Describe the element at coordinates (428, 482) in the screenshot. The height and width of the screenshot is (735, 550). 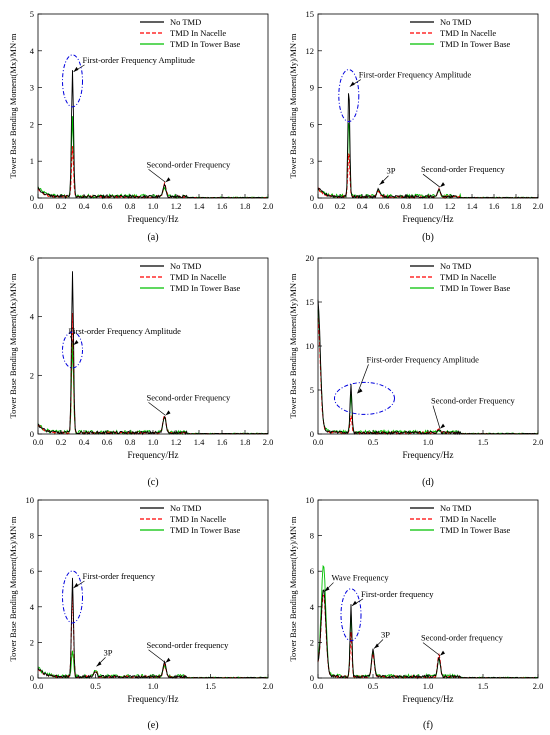
I see `panel-label: (d)` at that location.